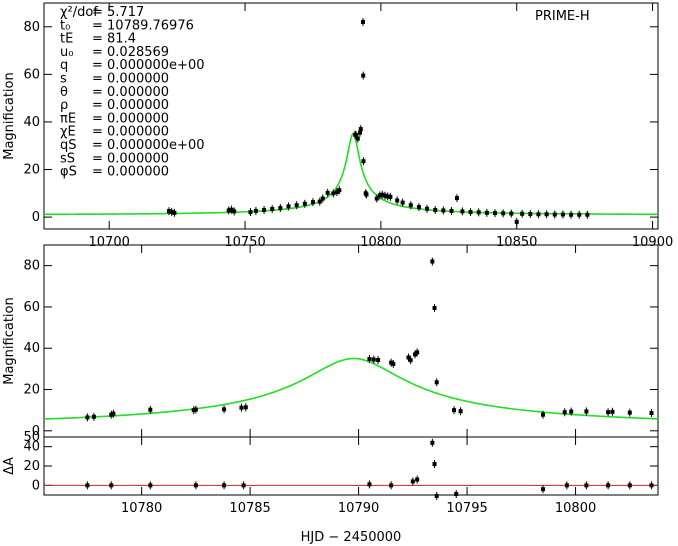  Describe the element at coordinates (68, 132) in the screenshot. I see `param-label: χE` at that location.